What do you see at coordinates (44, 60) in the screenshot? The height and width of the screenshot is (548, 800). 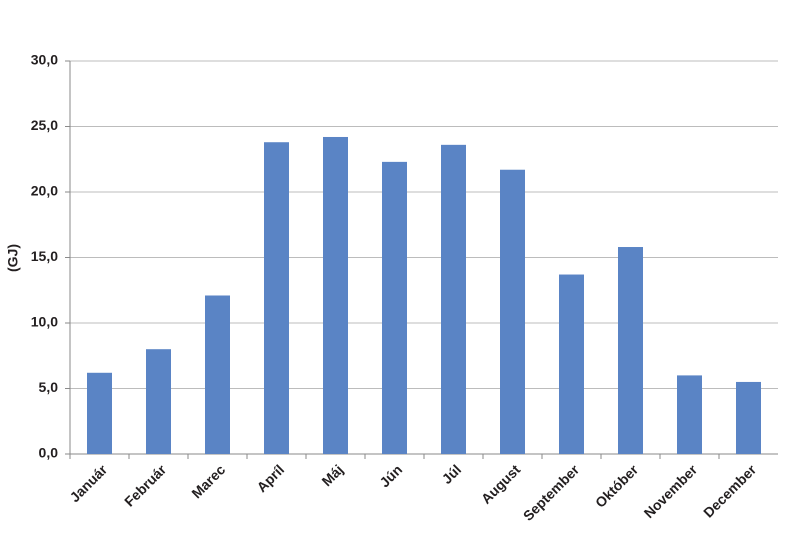 I see `y-tick-label: 30,0` at bounding box center [44, 60].